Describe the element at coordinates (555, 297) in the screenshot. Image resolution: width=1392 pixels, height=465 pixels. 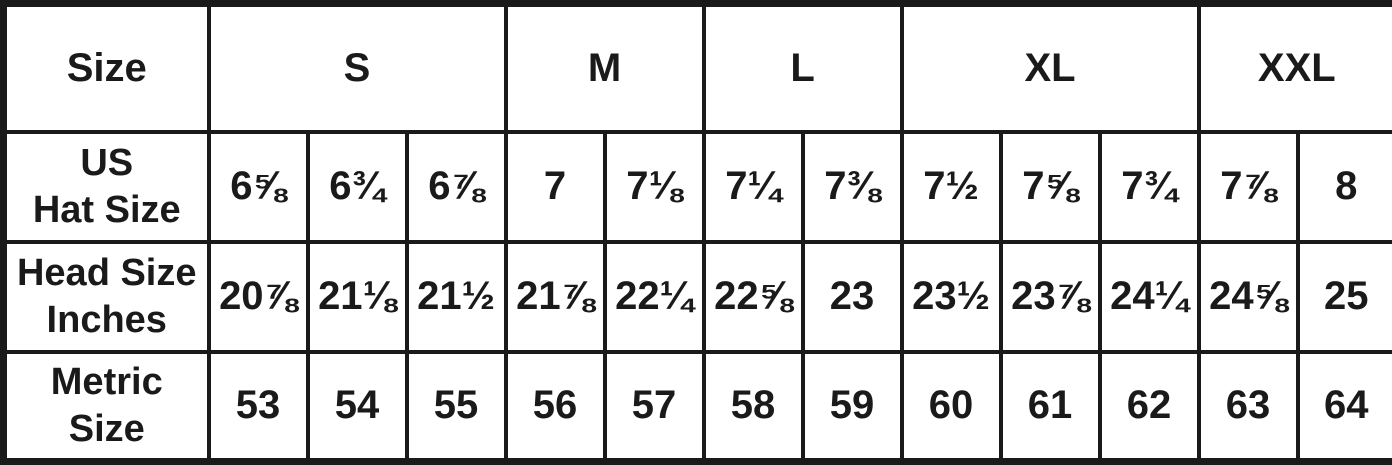
I see `head-size-inches-value: 21⅞` at that location.